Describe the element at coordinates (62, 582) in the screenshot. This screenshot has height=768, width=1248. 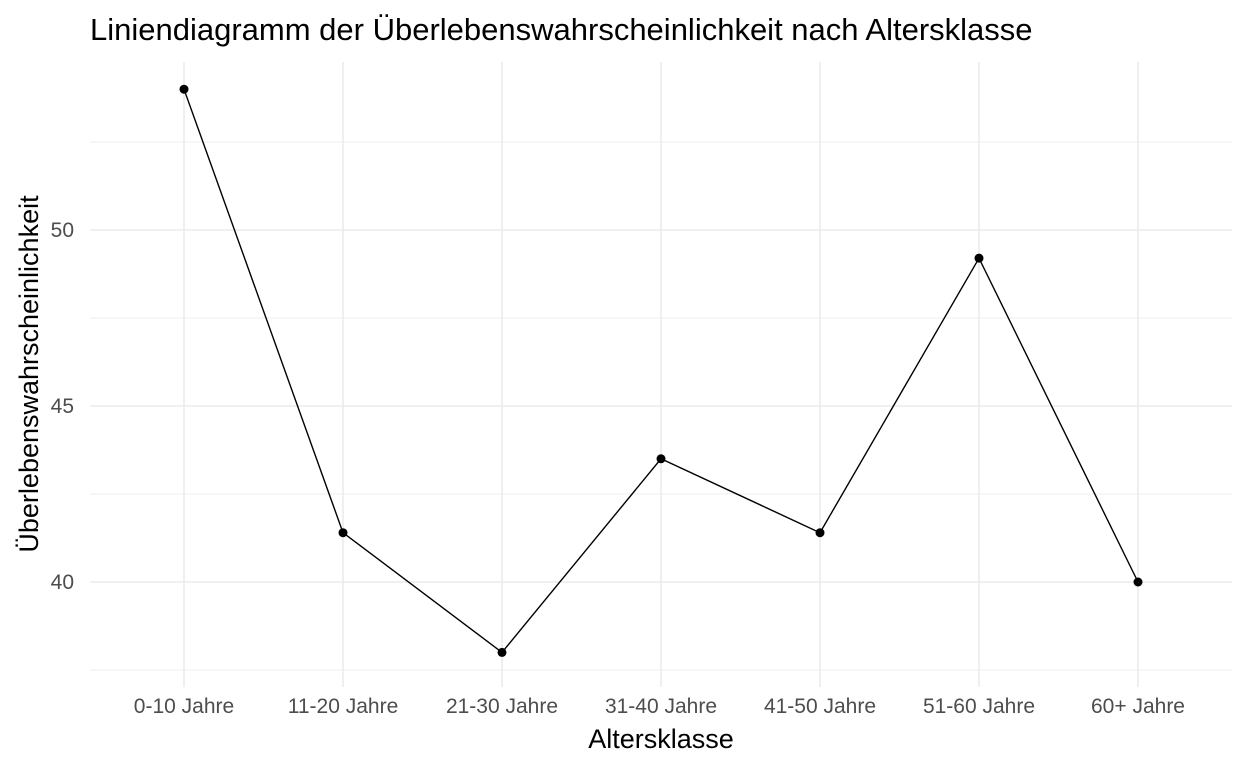
I see `y-tick-label: 40` at that location.